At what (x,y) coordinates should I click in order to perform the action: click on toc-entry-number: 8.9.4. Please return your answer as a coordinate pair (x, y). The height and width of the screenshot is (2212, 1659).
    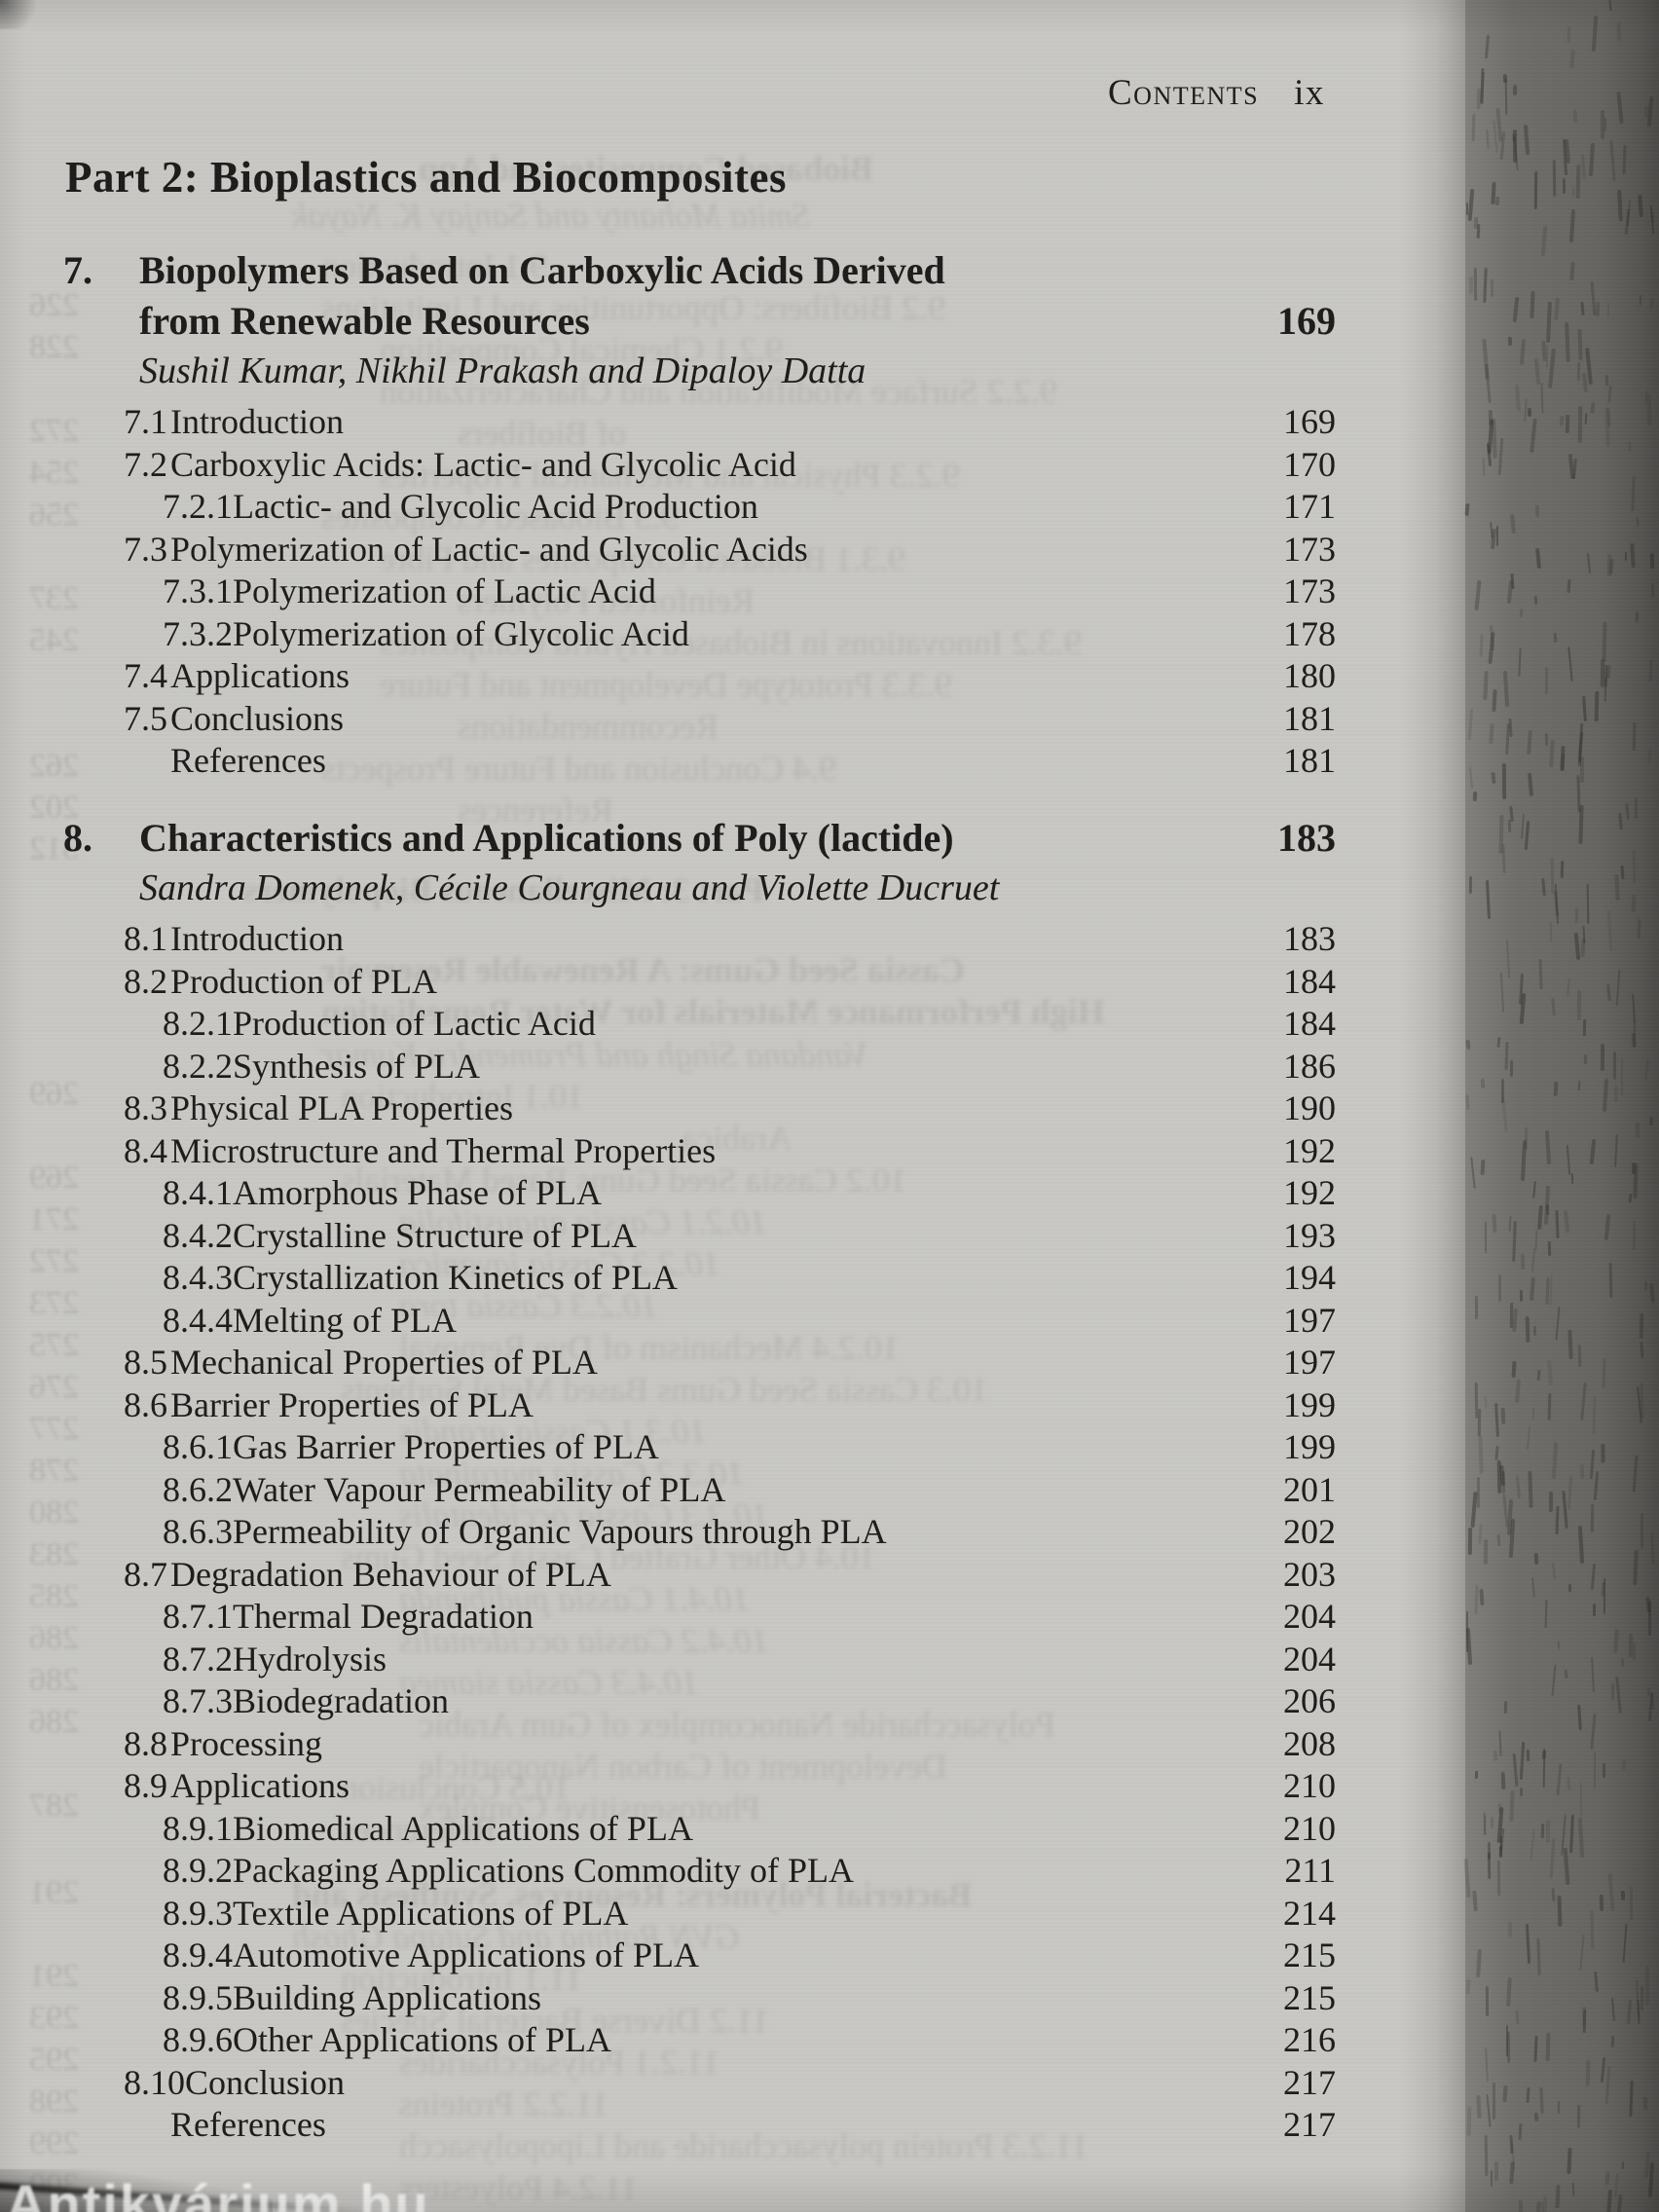
    Looking at the image, I should click on (198, 1955).